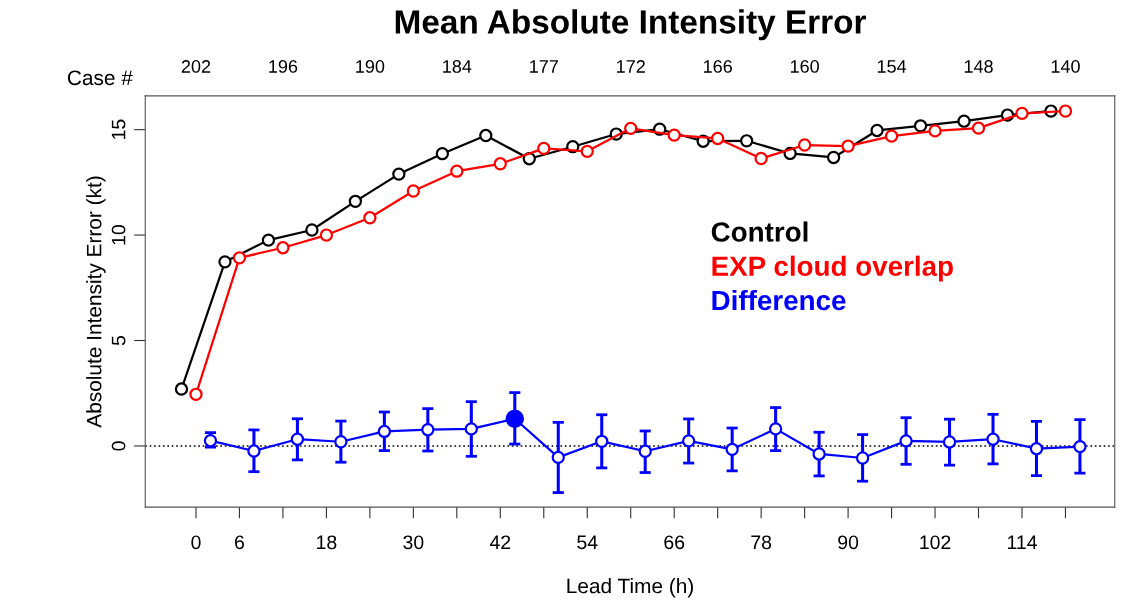 Image resolution: width=1126 pixels, height=603 pixels. Describe the element at coordinates (370, 66) in the screenshot. I see `text: 190` at that location.